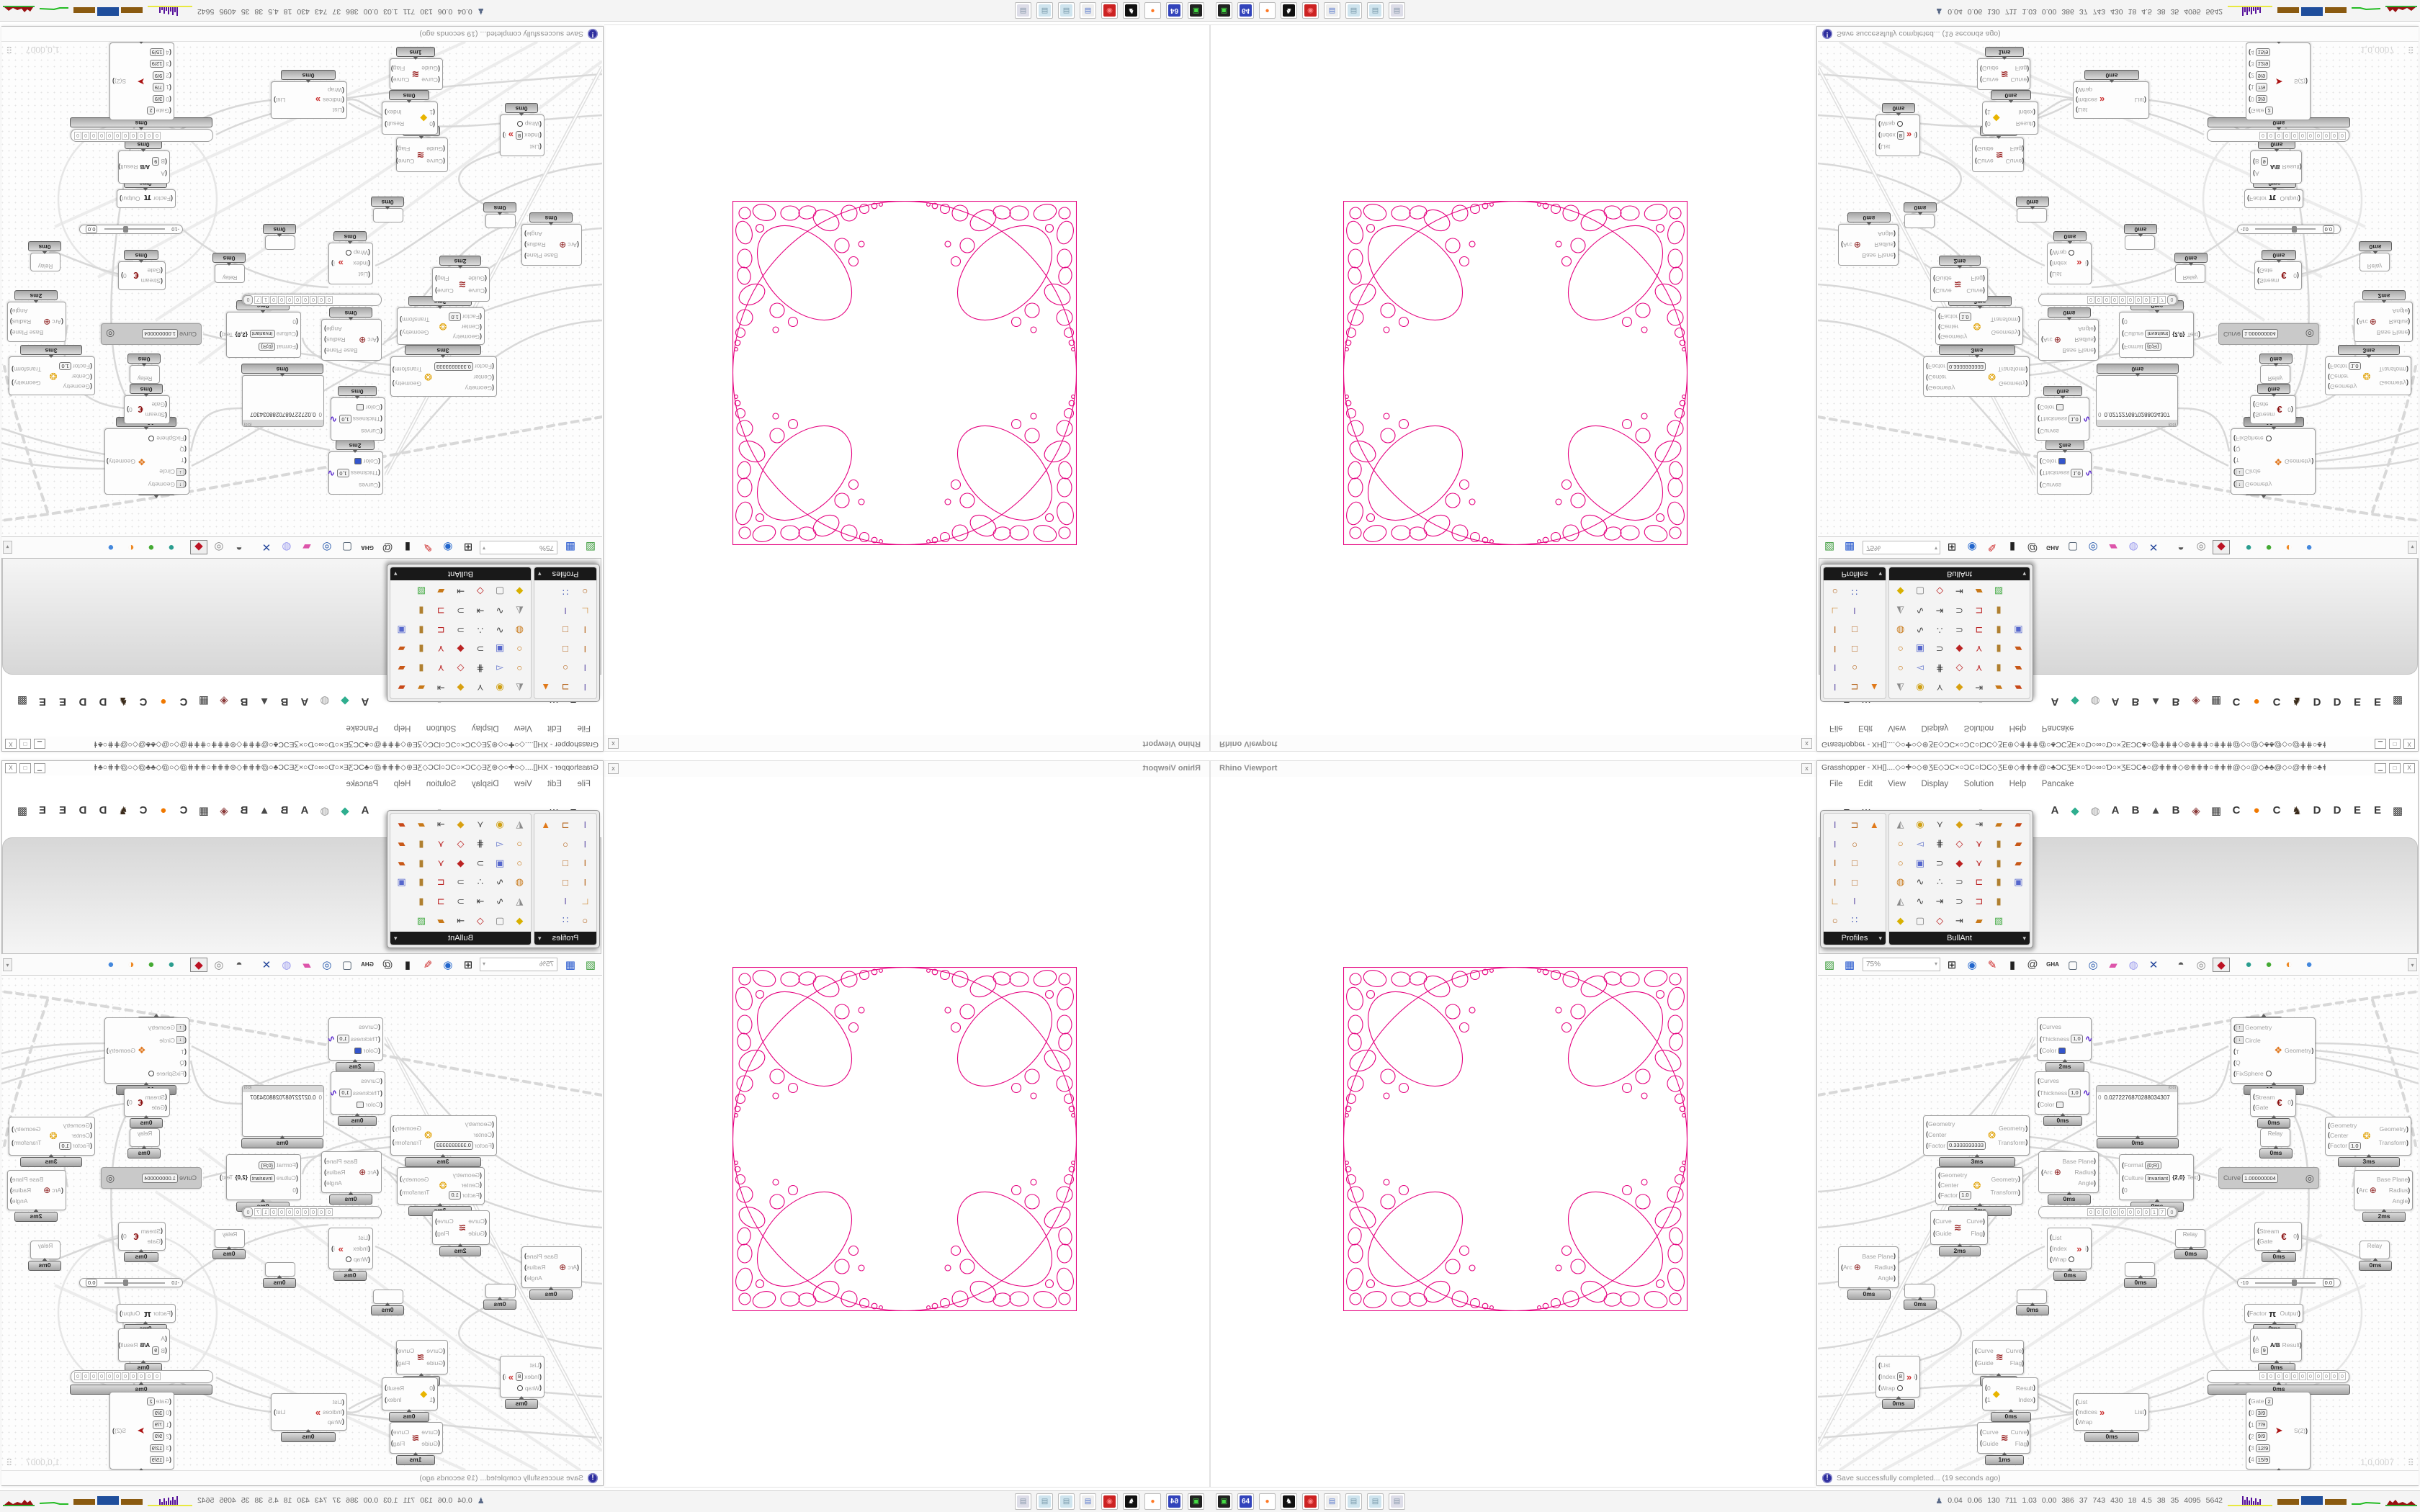 This screenshot has height=1512, width=2420. What do you see at coordinates (2113, 547) in the screenshot?
I see `cluster-bag-icon: ▰` at bounding box center [2113, 547].